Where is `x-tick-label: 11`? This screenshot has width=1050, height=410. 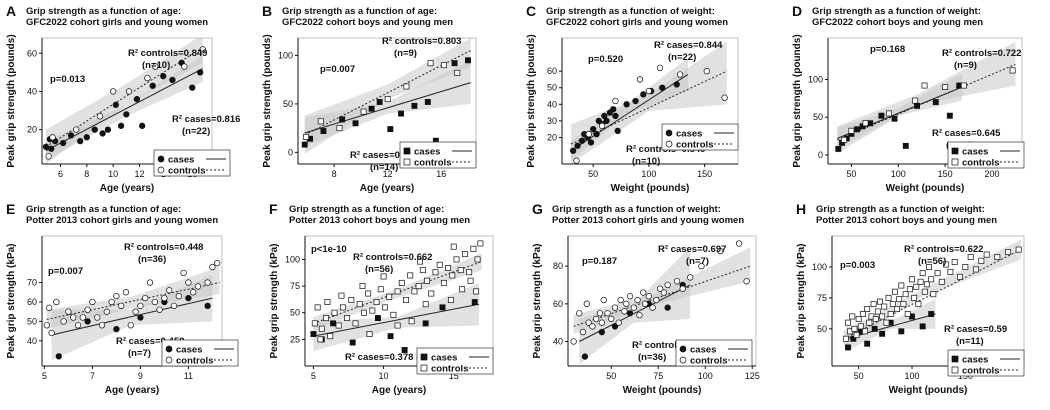 x-tick-label: 11 is located at coordinates (188, 376).